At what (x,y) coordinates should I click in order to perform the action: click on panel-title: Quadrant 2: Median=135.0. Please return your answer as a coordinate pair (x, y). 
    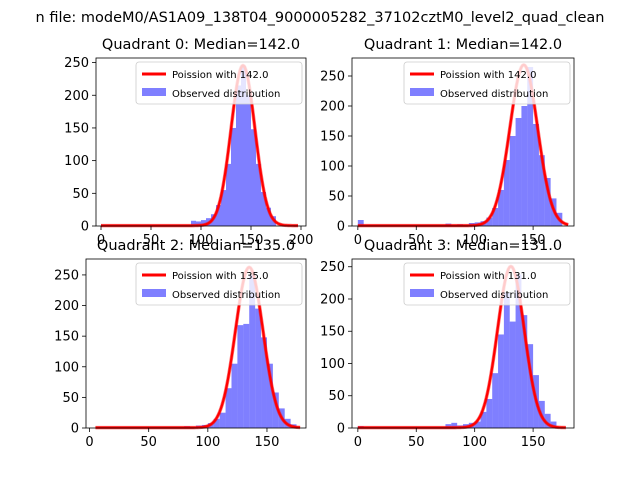
    Looking at the image, I should click on (196, 246).